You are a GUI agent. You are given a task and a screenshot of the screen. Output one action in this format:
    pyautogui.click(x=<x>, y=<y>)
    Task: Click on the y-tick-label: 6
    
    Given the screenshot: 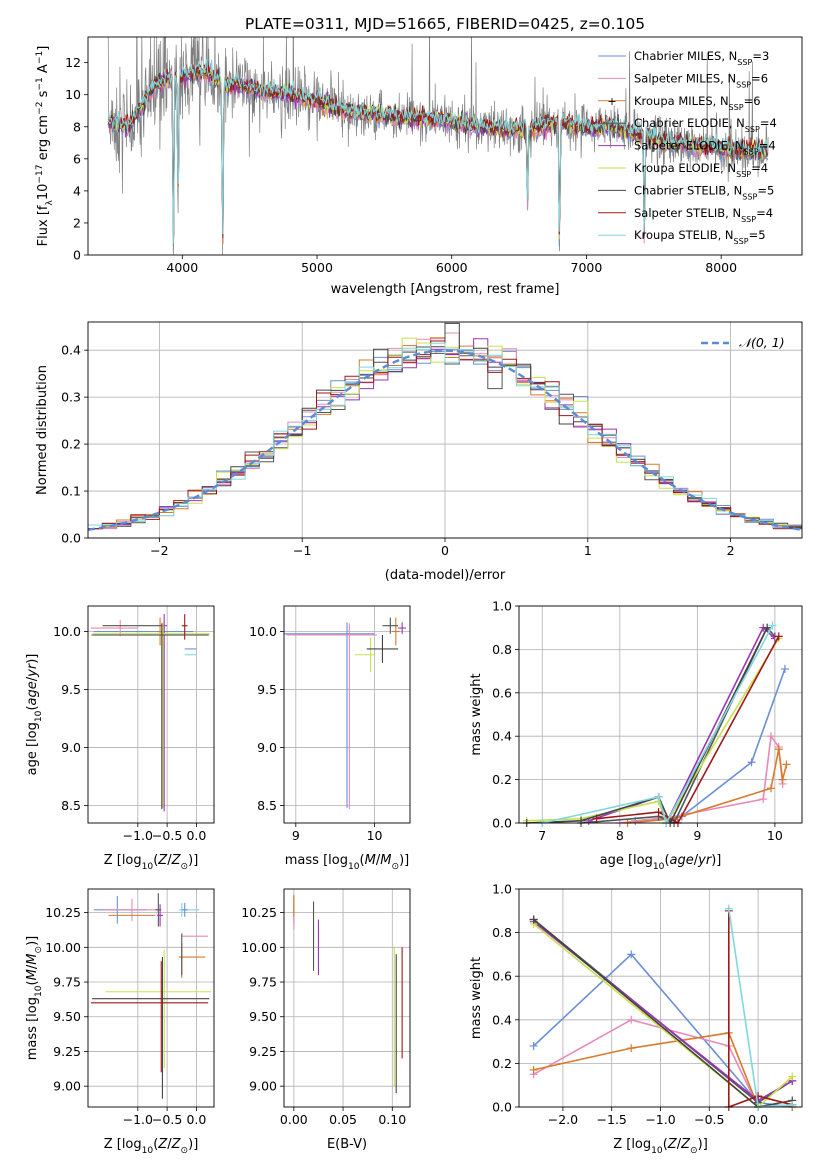 What is the action you would take?
    pyautogui.click(x=77, y=158)
    